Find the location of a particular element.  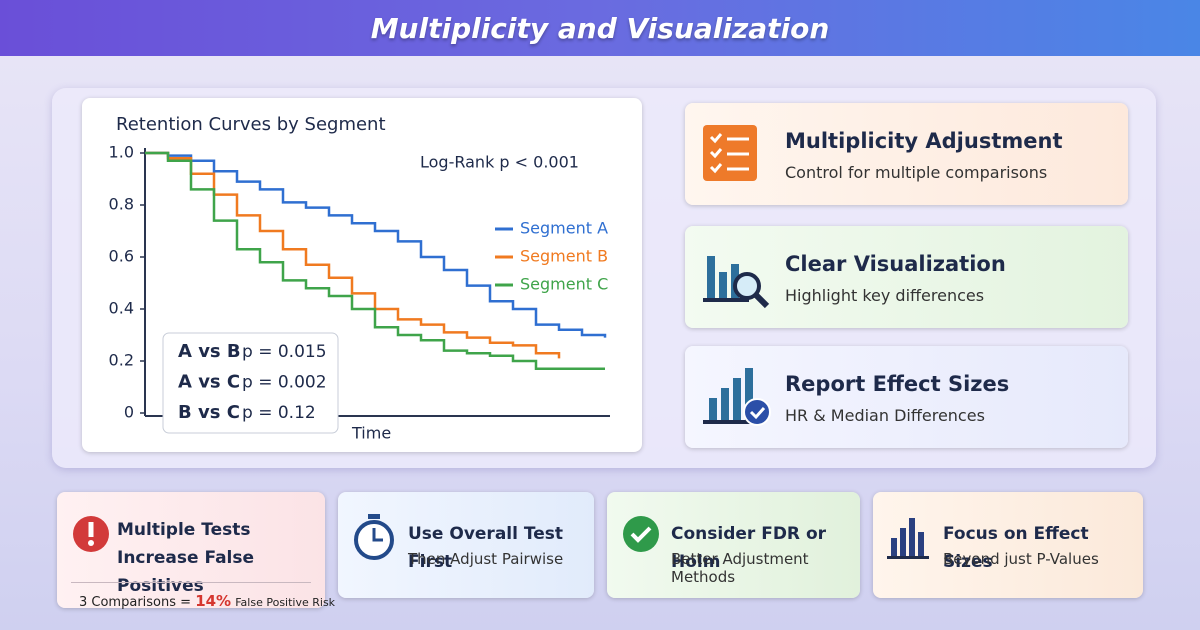

legend: Segment A Segment B Segment C is located at coordinates (551, 256).